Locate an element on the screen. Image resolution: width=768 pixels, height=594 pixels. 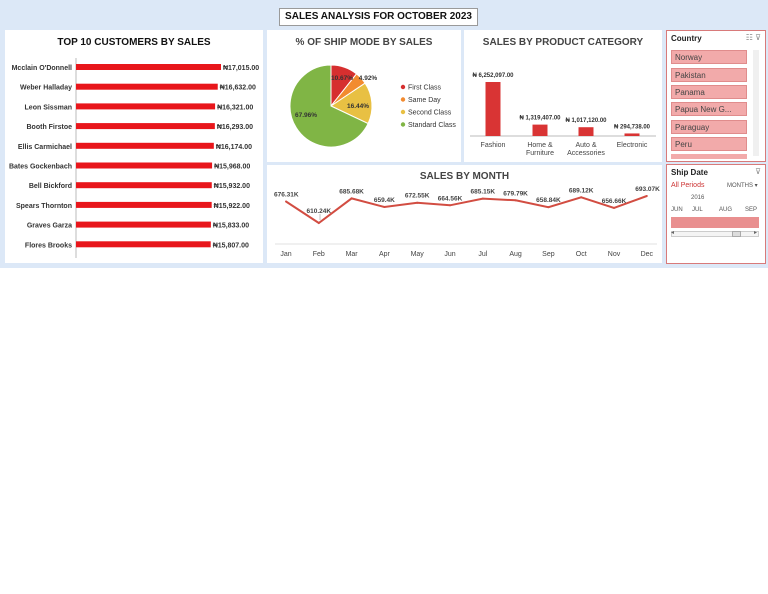
category-title: SALES BY PRODUCT CATEGORY is located at coordinates (563, 42).